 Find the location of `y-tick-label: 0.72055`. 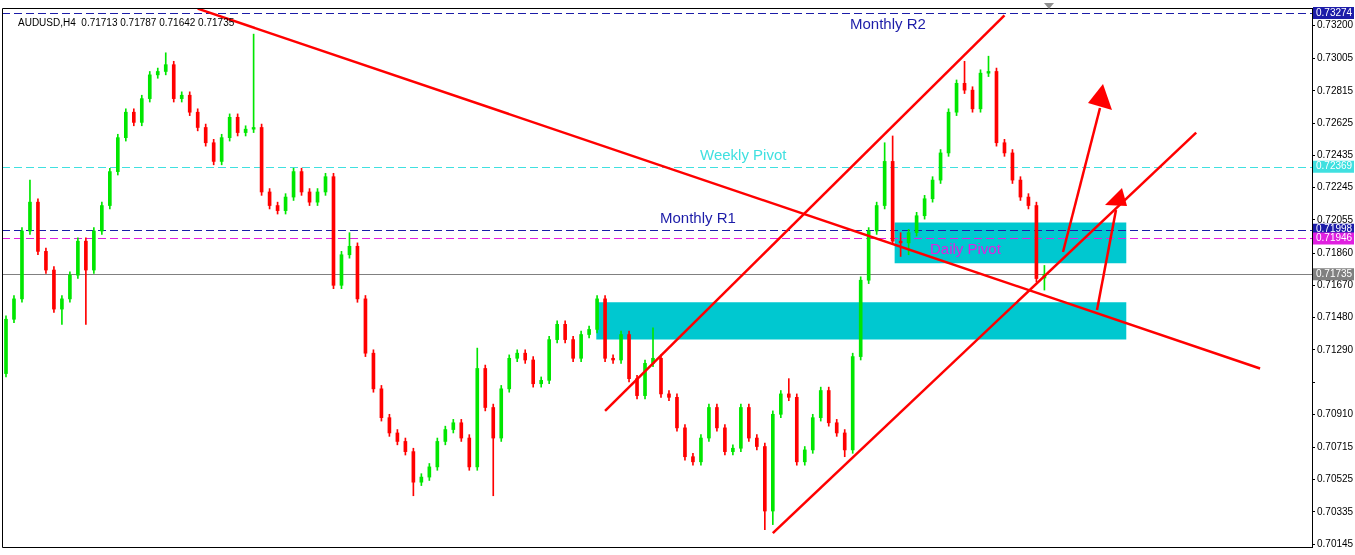

y-tick-label: 0.72055 is located at coordinates (1335, 219).